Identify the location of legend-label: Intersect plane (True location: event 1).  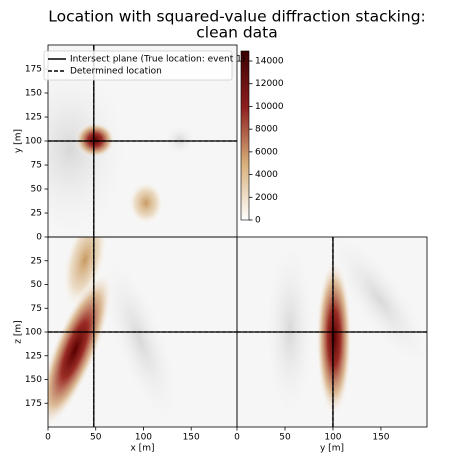
(157, 60).